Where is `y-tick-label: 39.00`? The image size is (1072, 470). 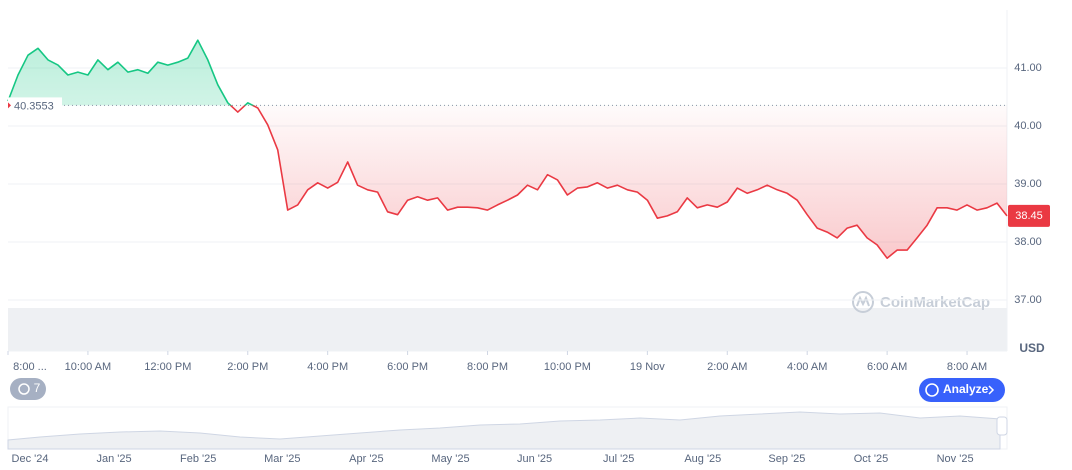
y-tick-label: 39.00 is located at coordinates (1028, 184).